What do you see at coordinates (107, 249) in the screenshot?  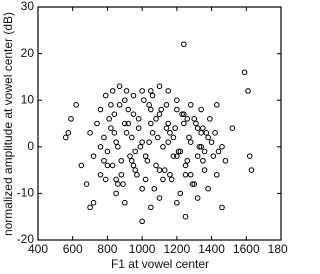 I see `x-tick-label: 800` at bounding box center [107, 249].